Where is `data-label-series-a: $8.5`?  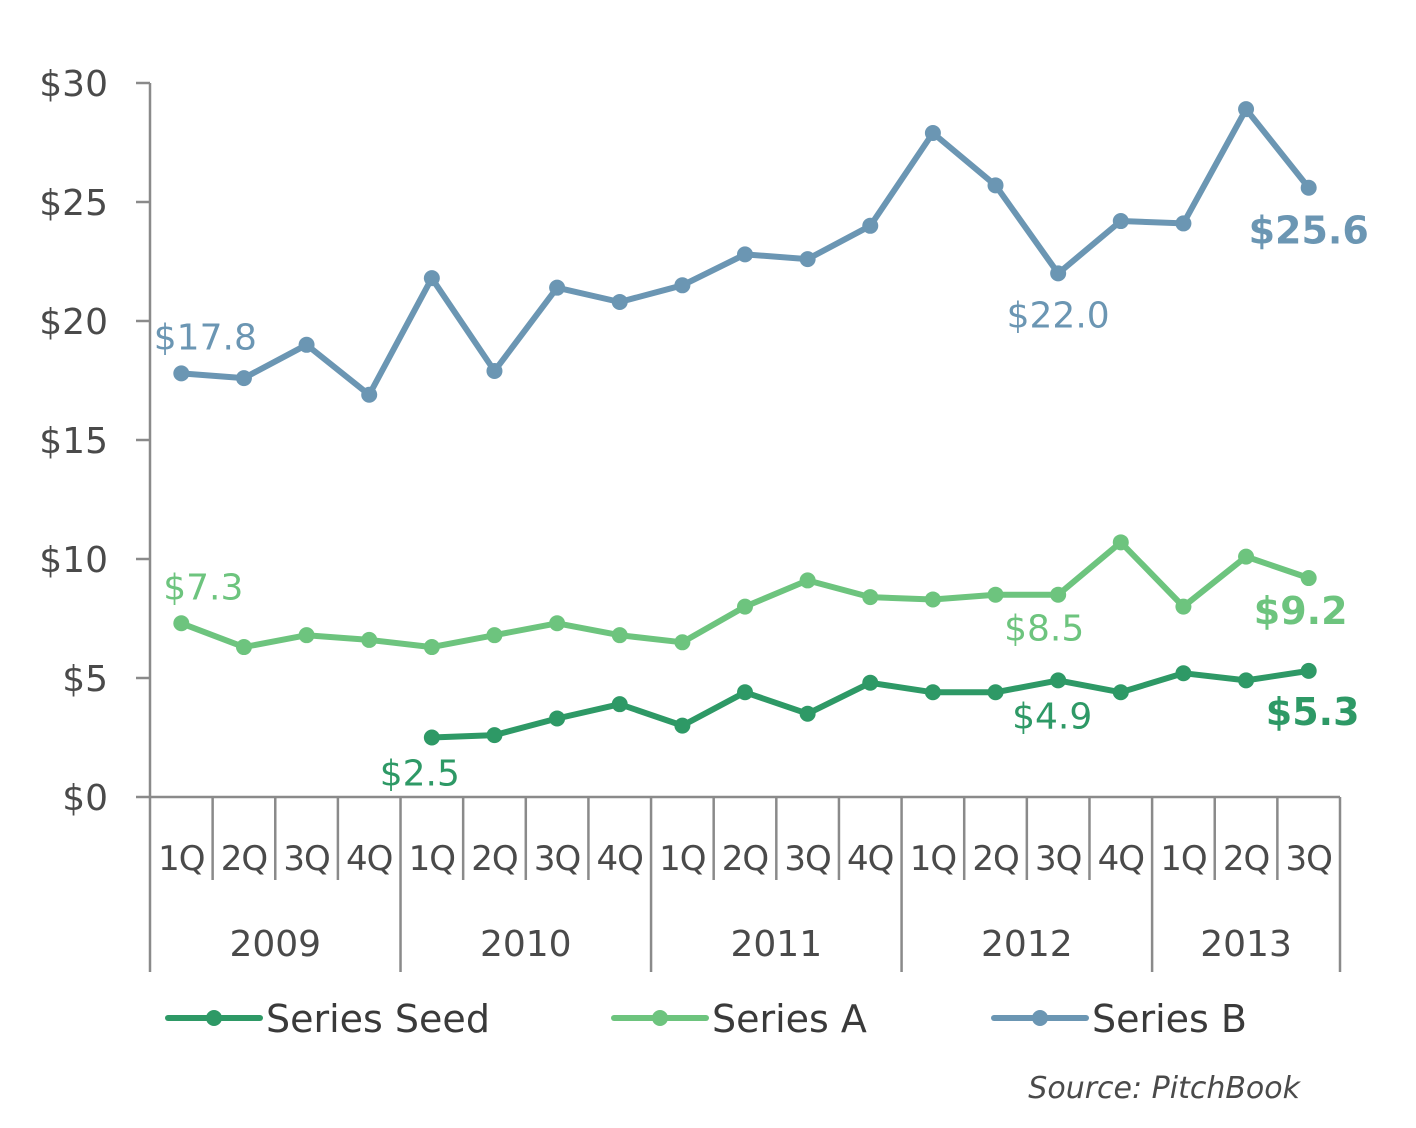
data-label-series-a: $8.5 is located at coordinates (1044, 629).